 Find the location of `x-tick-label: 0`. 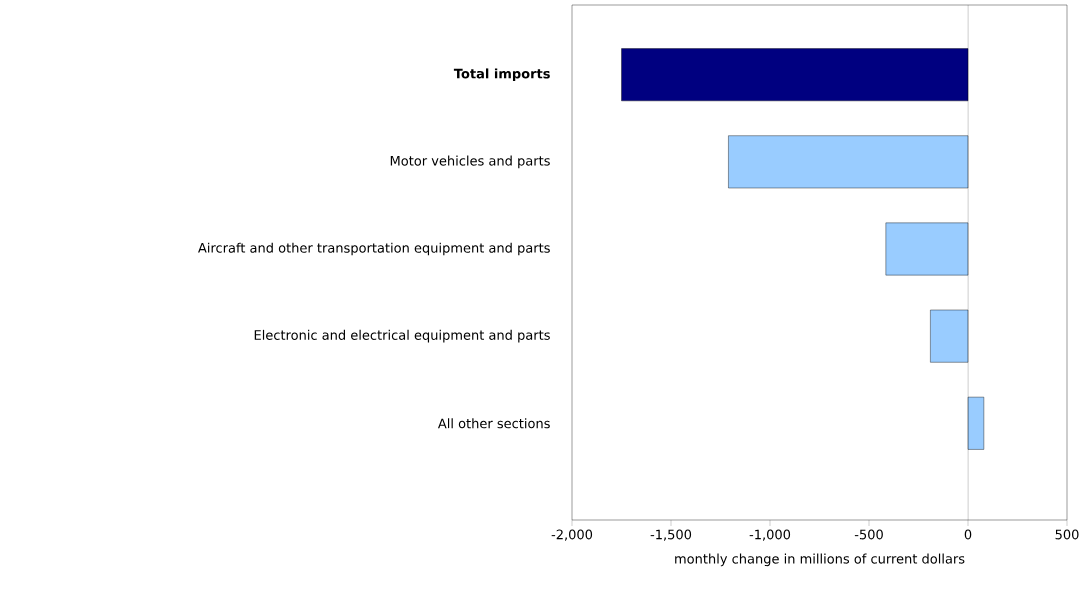

x-tick-label: 0 is located at coordinates (968, 534).